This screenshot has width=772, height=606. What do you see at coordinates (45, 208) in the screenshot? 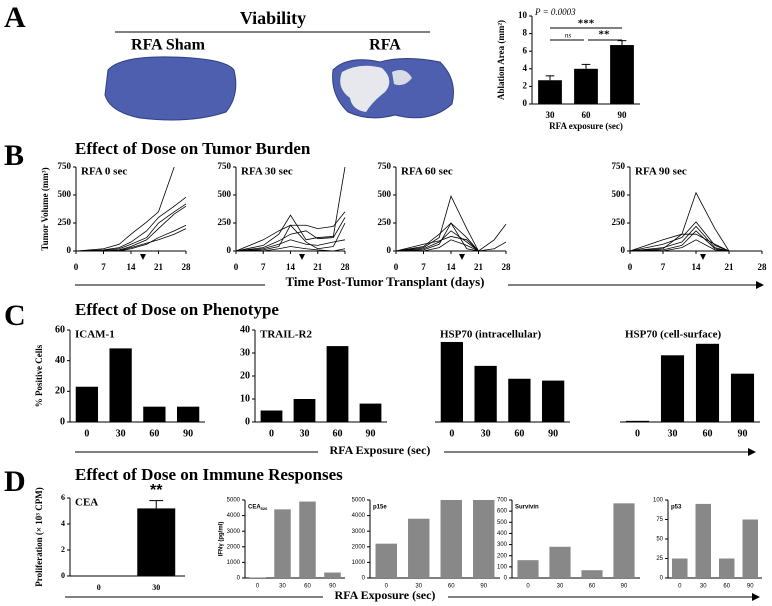
I see `y-axis-label: Tumor Volume (mm³)` at bounding box center [45, 208].